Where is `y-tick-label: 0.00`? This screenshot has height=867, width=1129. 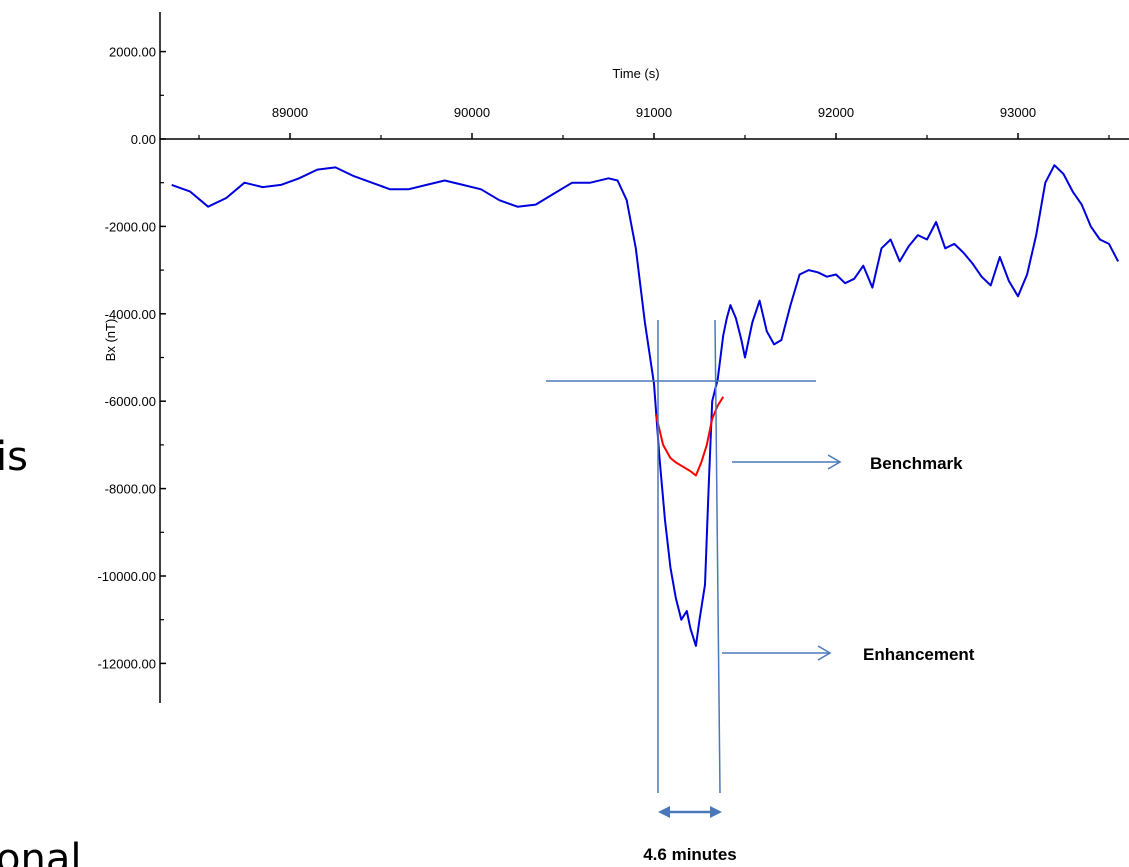 y-tick-label: 0.00 is located at coordinates (143, 139).